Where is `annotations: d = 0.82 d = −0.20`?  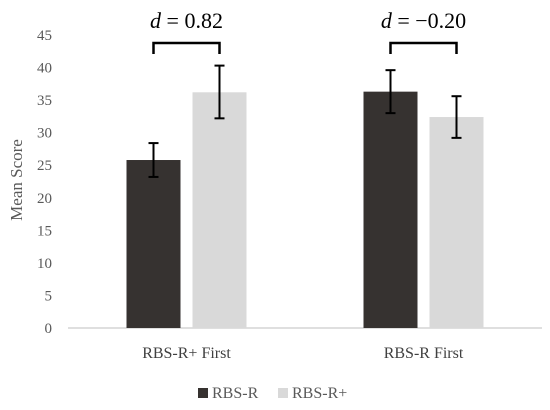 annotations: d = 0.82 d = −0.20 is located at coordinates (308, 31).